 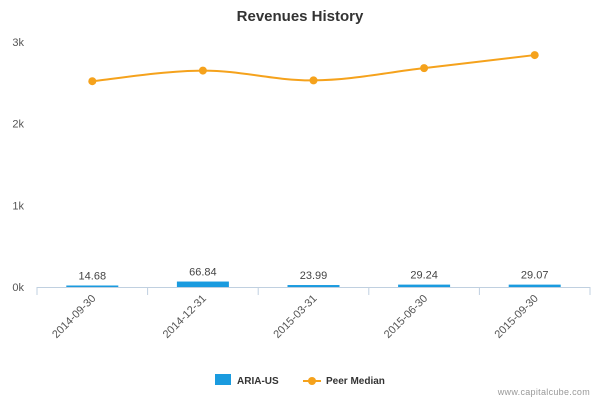 I want to click on x-tick-label: 2015-09-30, so click(x=517, y=317).